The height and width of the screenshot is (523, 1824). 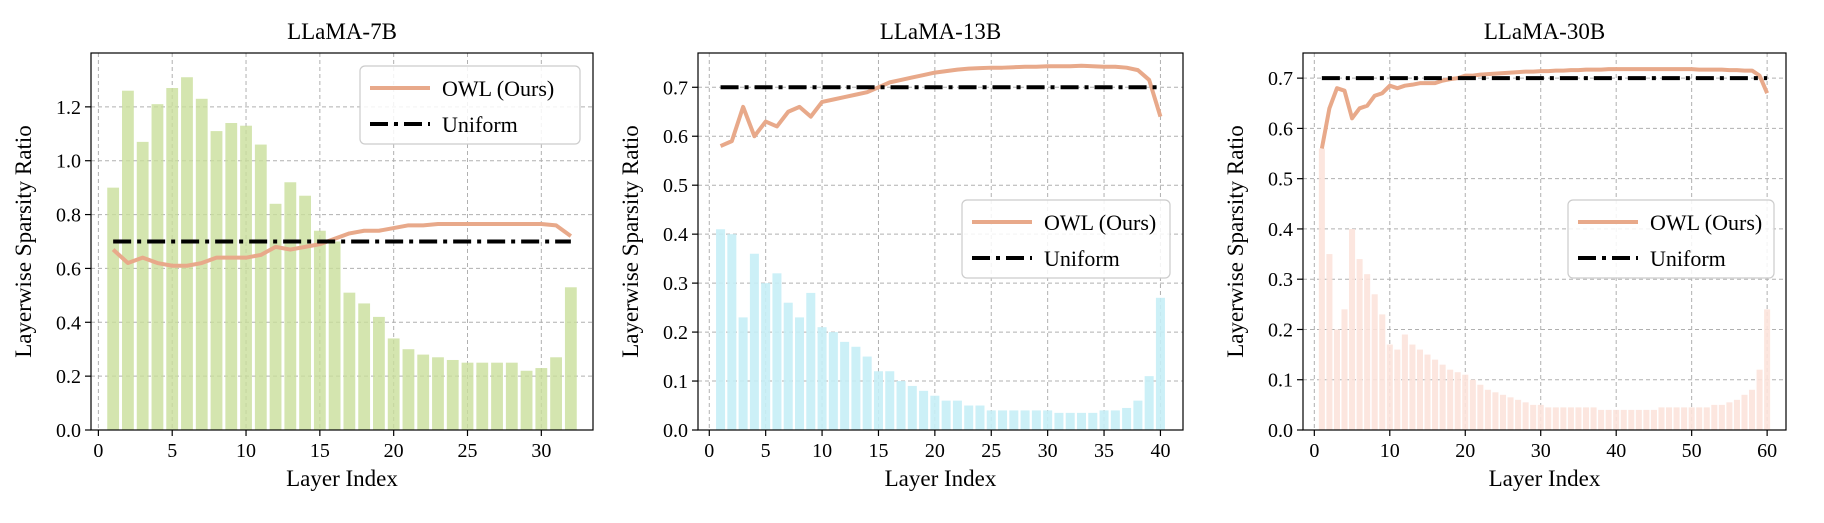 I want to click on y-tick-label: 0.5, so click(x=1280, y=180).